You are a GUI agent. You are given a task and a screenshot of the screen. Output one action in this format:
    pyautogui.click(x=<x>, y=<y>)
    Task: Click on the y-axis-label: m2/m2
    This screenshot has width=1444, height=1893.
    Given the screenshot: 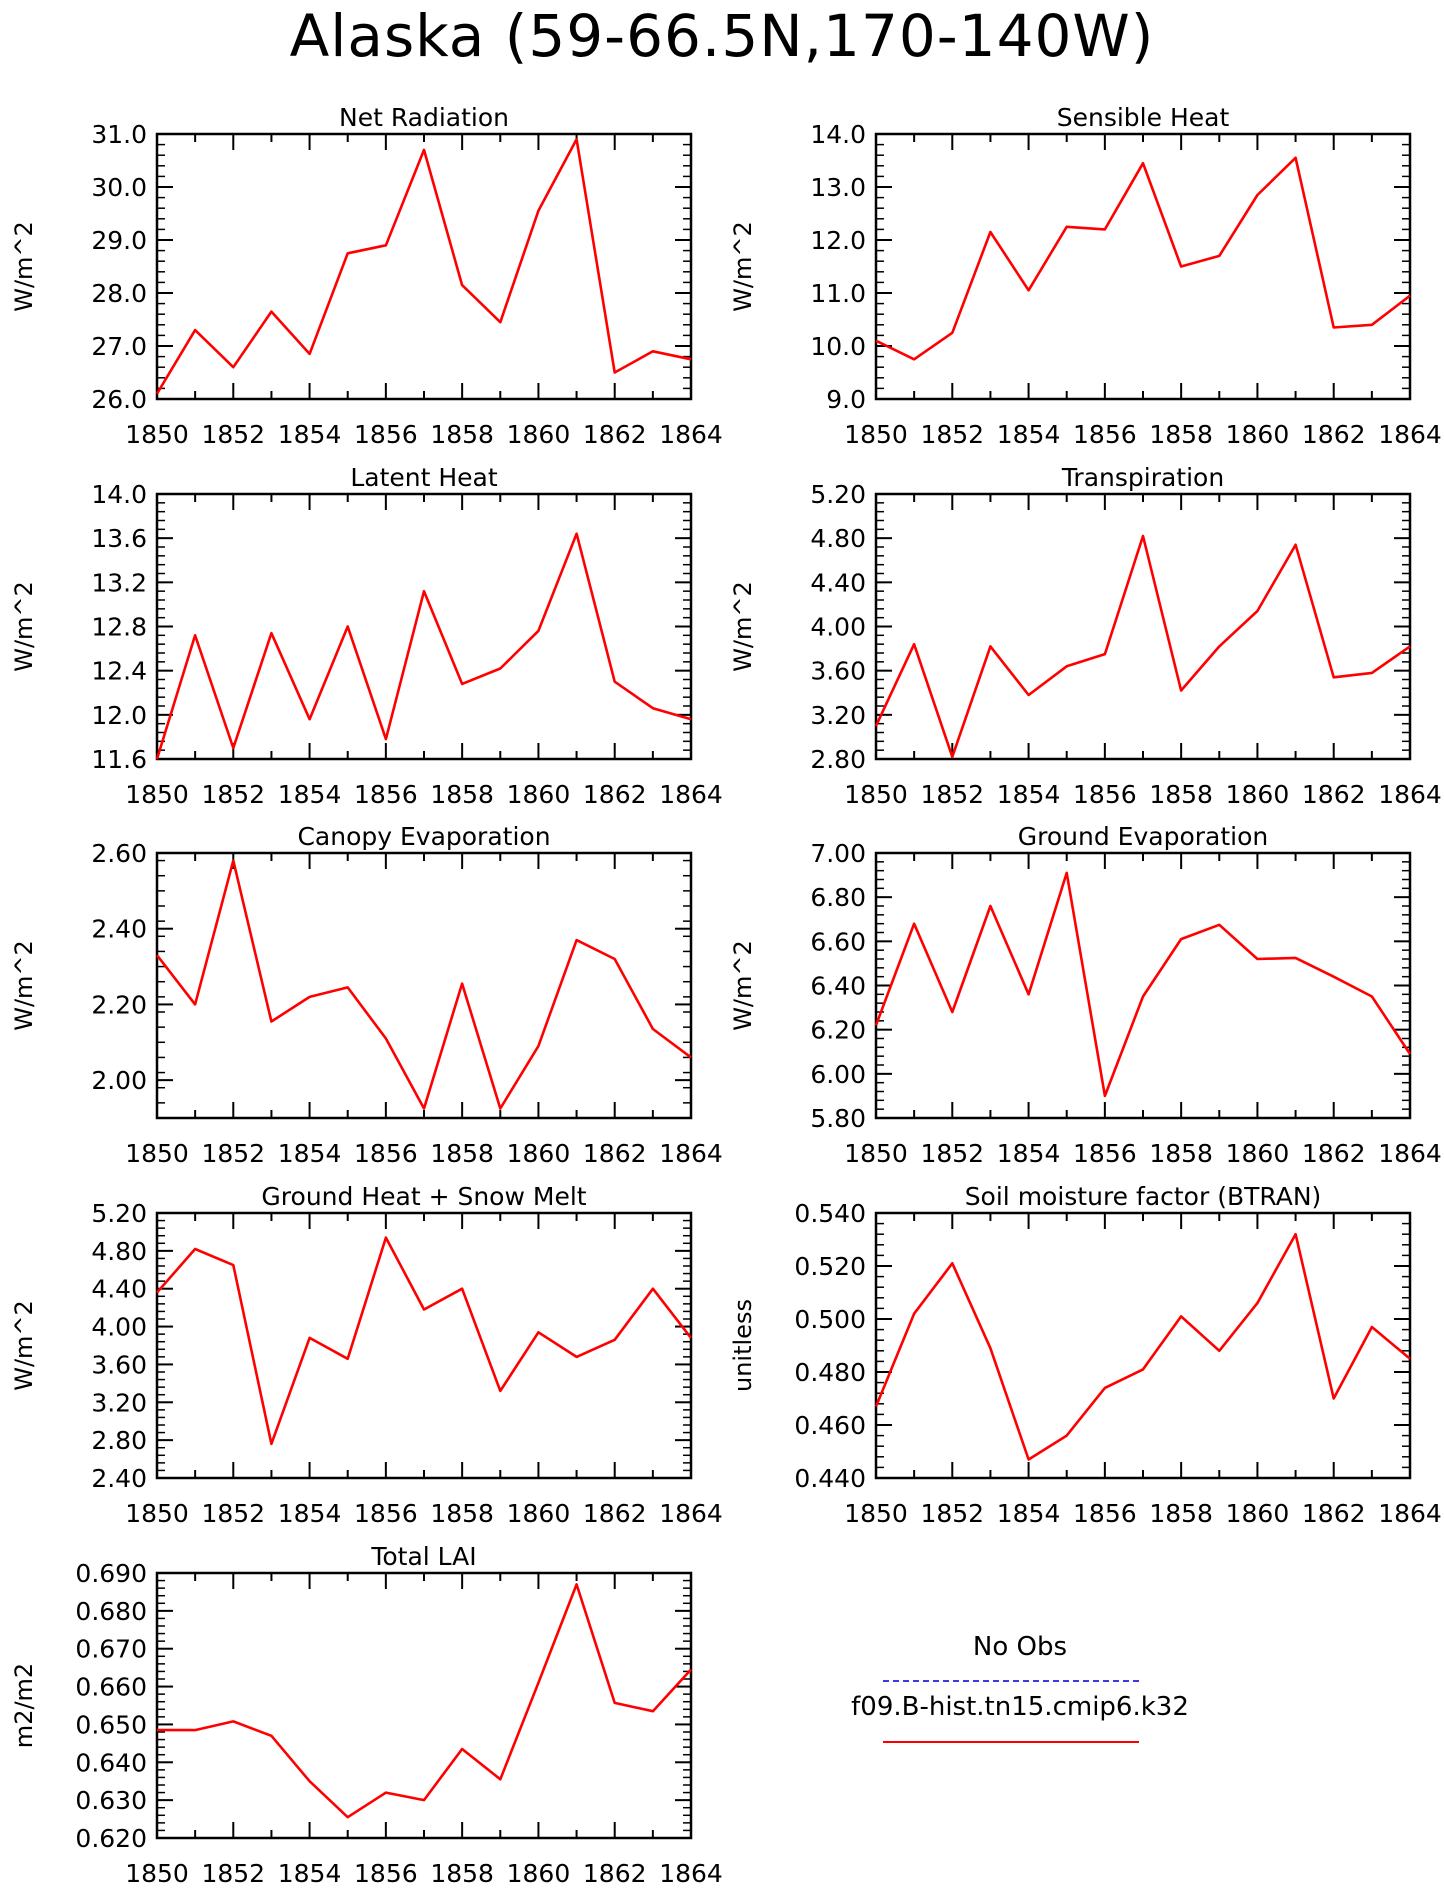 What is the action you would take?
    pyautogui.click(x=24, y=1705)
    